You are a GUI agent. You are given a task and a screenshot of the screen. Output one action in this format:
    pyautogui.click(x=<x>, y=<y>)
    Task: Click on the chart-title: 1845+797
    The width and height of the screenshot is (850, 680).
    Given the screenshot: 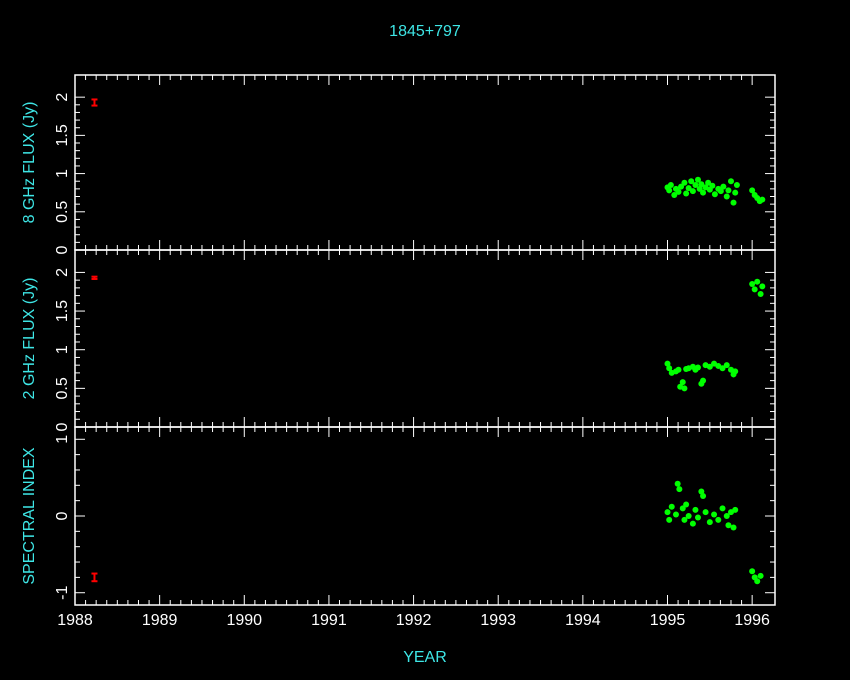 What is the action you would take?
    pyautogui.click(x=425, y=31)
    